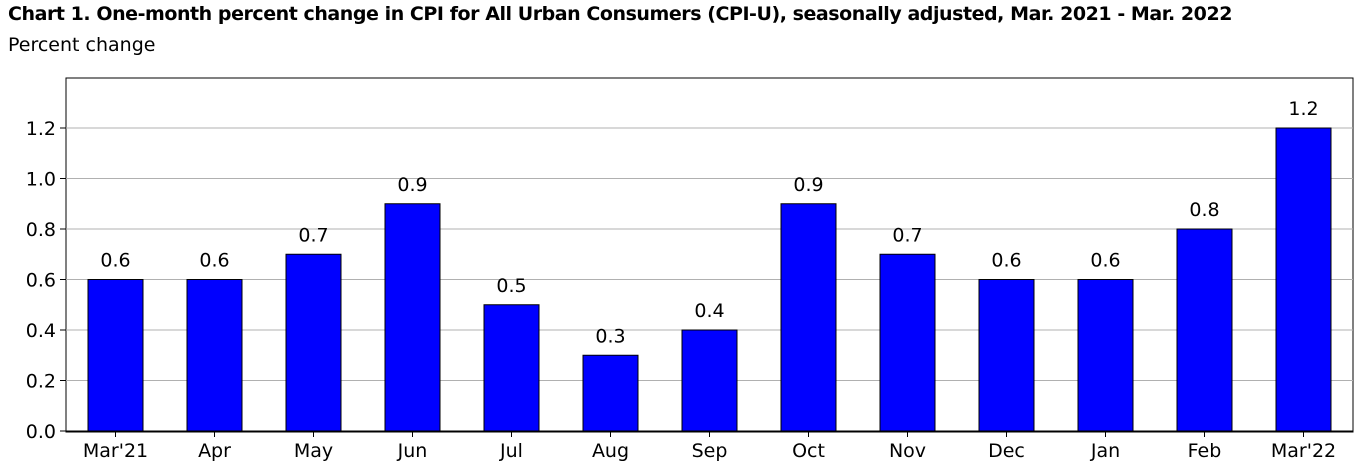  What do you see at coordinates (412, 451) in the screenshot?
I see `x-tick-label: Jun` at bounding box center [412, 451].